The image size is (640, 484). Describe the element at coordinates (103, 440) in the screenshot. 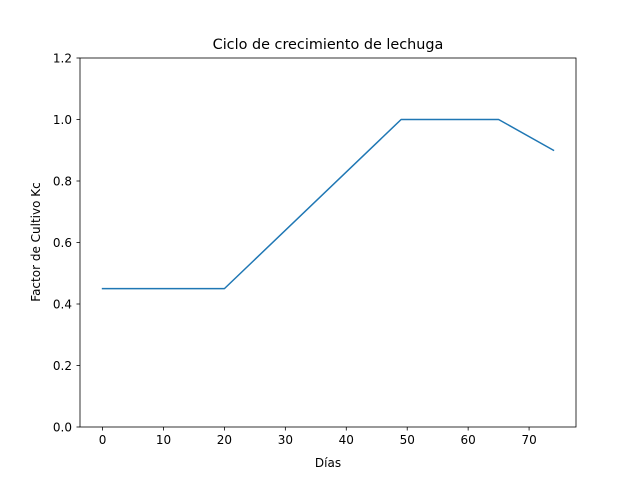

I see `x-tick-label: 0` at that location.